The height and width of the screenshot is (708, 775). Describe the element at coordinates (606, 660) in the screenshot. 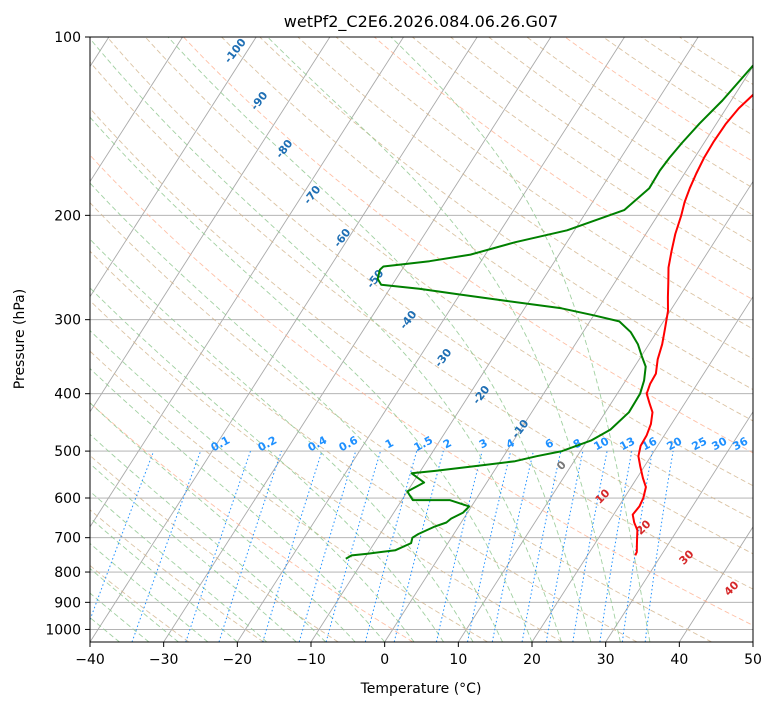

I see `x-tick-label: 30` at that location.